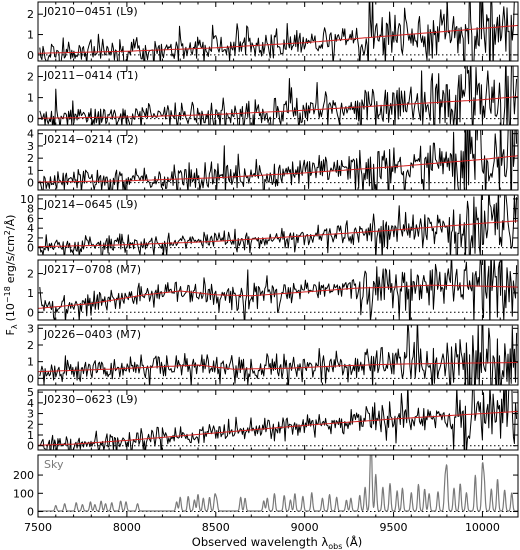 The width and height of the screenshot is (520, 550). I want to click on x-axis-label-subscript: obs, so click(335, 546).